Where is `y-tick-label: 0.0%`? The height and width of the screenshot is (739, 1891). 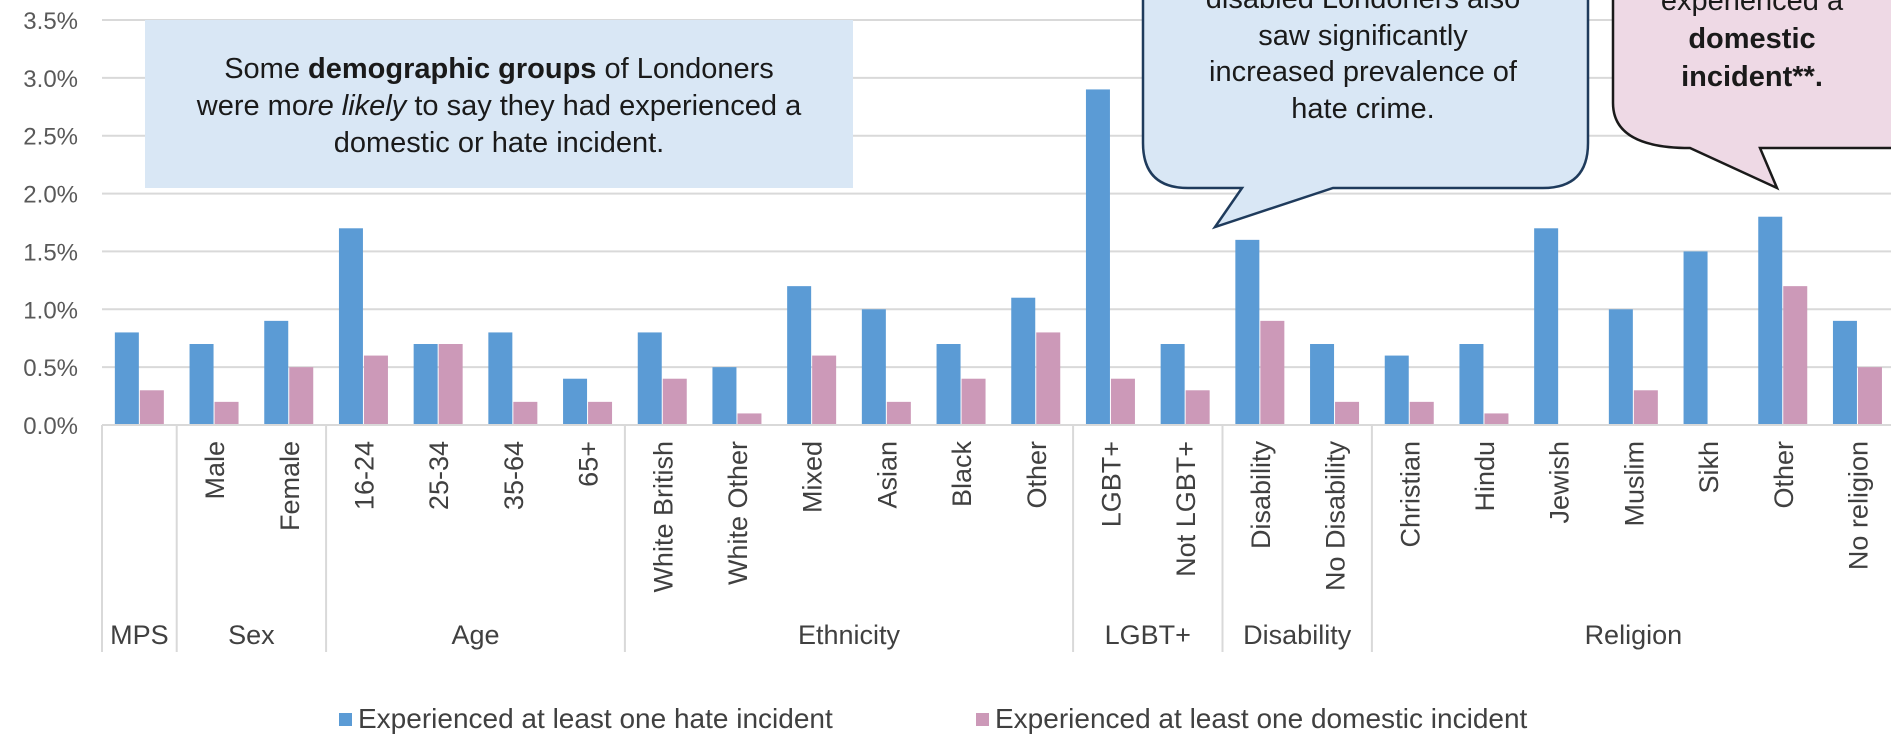 y-tick-label: 0.0% is located at coordinates (50, 426).